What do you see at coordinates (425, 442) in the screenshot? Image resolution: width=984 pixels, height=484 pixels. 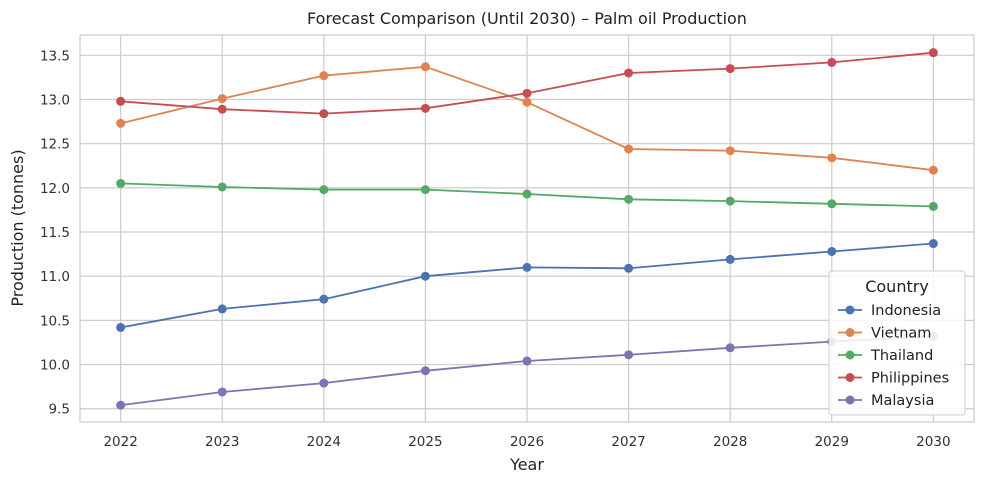 I see `x-tick-label: 2025` at bounding box center [425, 442].